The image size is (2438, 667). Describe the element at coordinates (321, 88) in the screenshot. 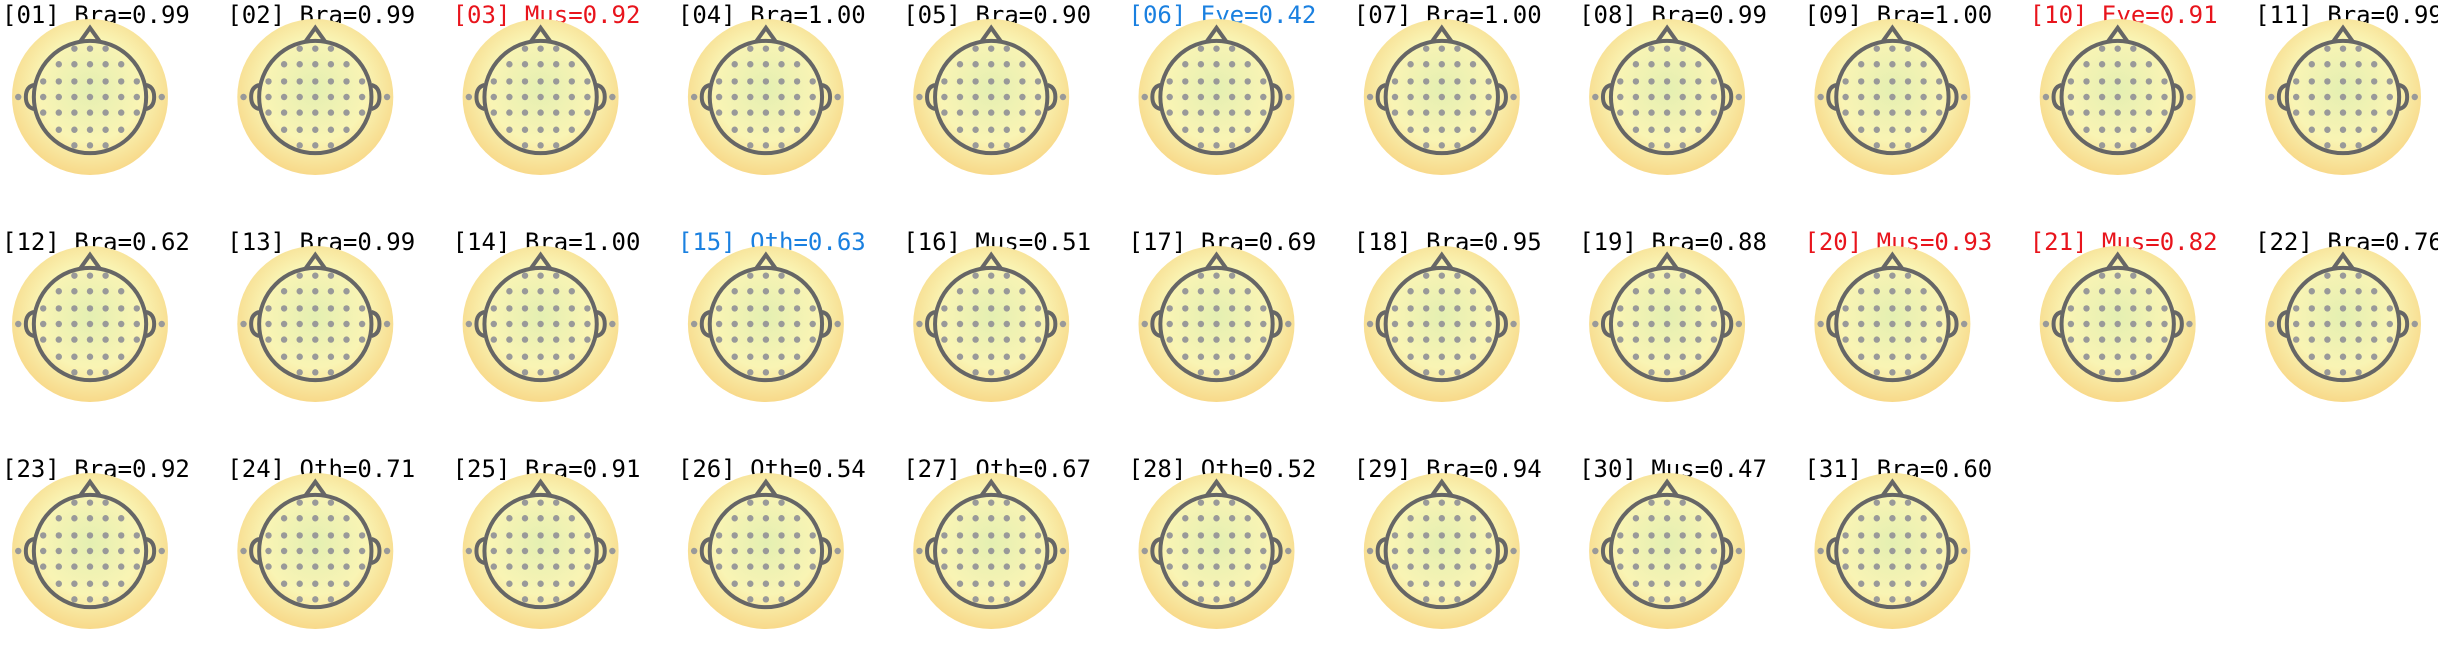

I see `topomap: [02] Bra=0.99` at that location.